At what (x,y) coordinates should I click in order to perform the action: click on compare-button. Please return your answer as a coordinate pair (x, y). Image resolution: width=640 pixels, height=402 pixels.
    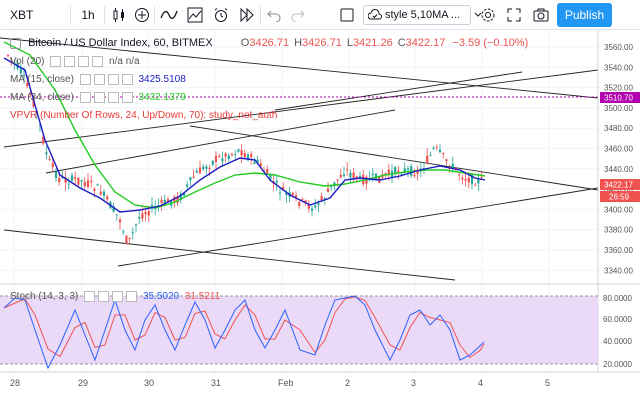
    Looking at the image, I should click on (142, 15).